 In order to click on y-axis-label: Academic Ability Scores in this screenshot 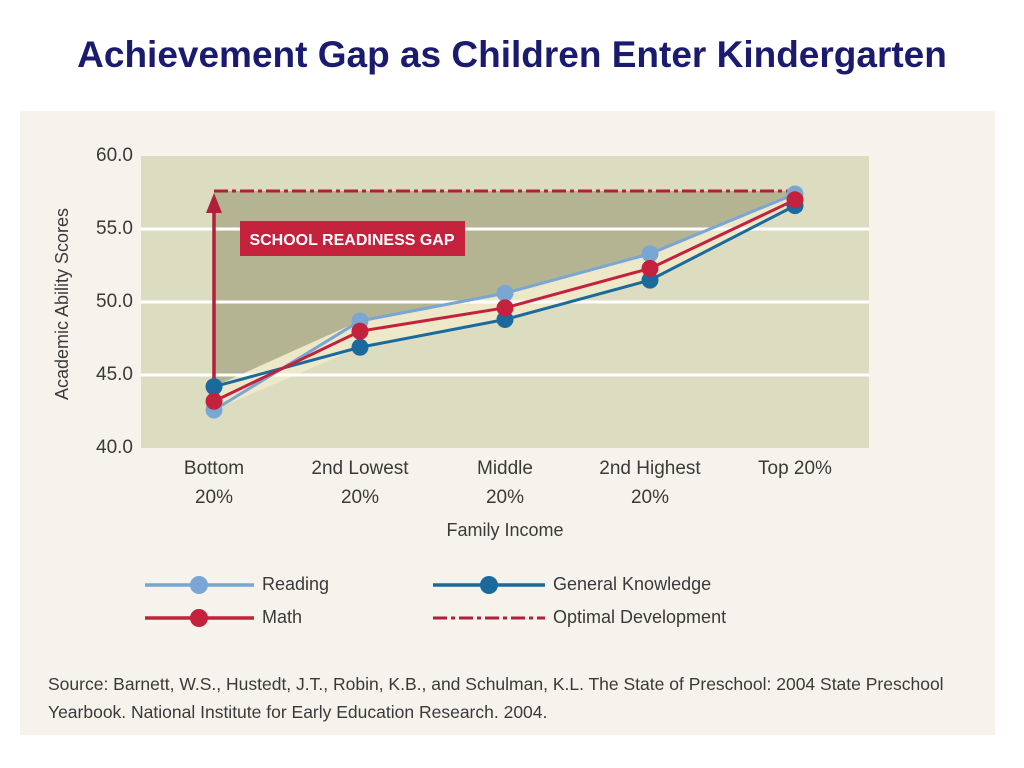, I will do `click(62, 304)`.